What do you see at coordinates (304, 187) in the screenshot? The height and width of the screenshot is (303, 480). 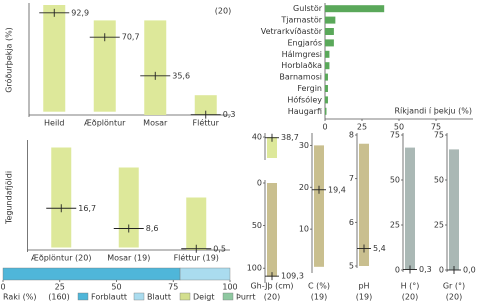 I see `y-tick-label: 20` at bounding box center [304, 187].